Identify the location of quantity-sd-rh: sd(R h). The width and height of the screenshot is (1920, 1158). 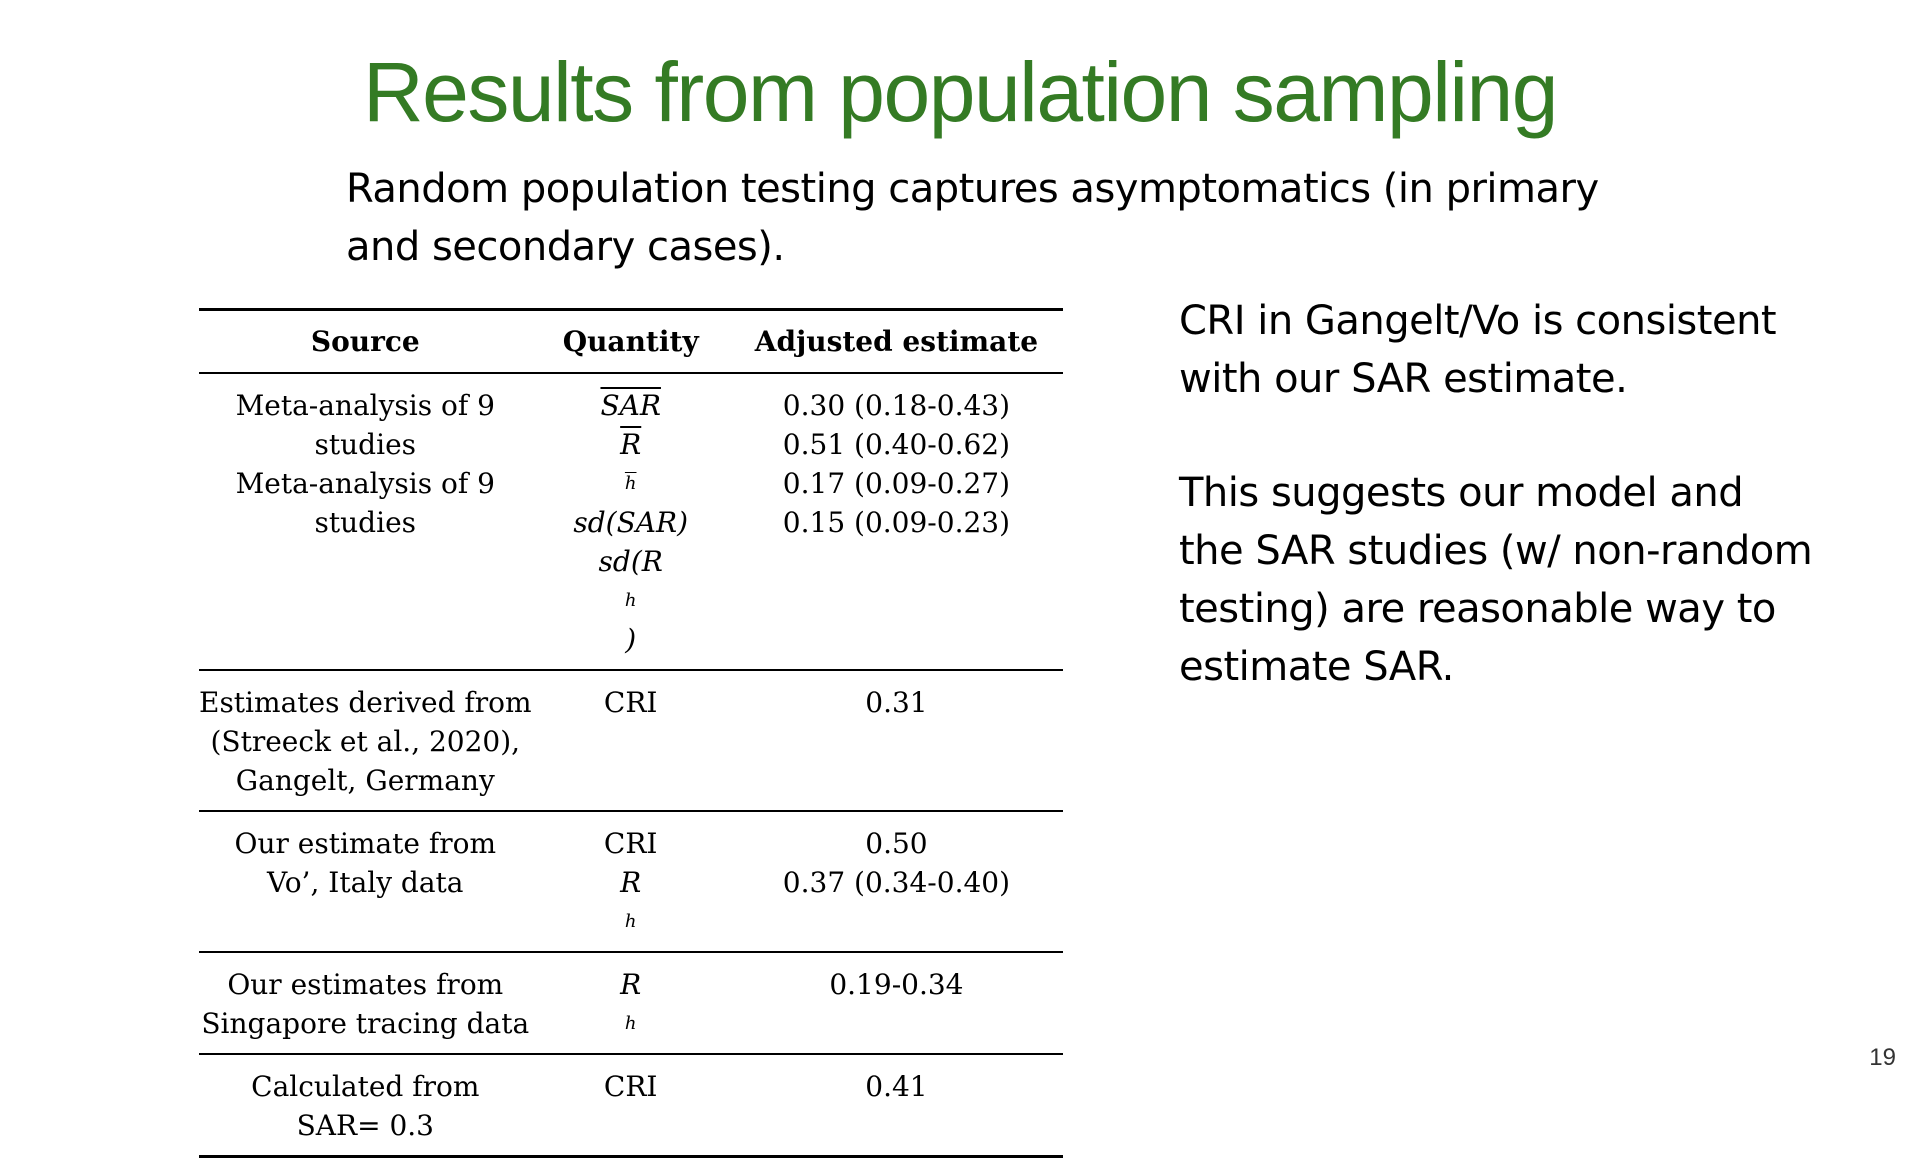
(631, 600).